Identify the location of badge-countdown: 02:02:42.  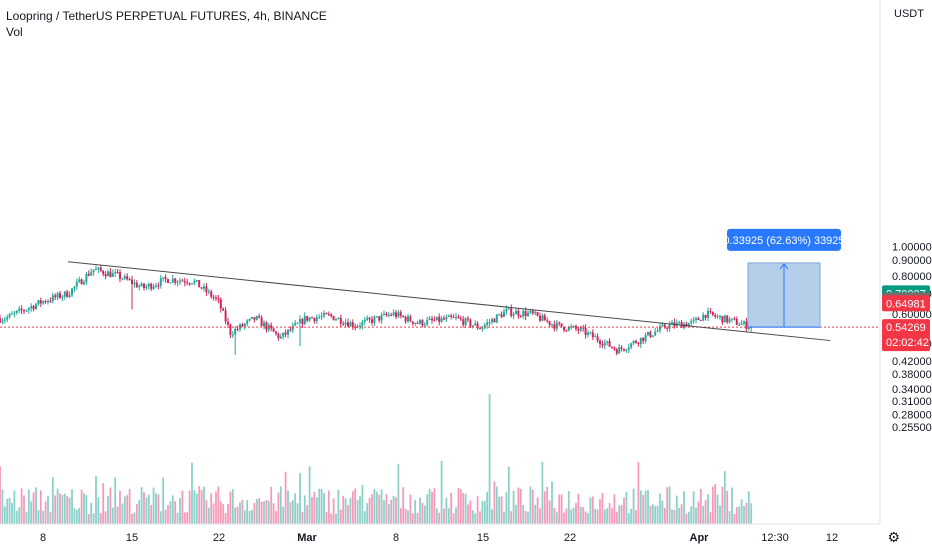
(907, 343).